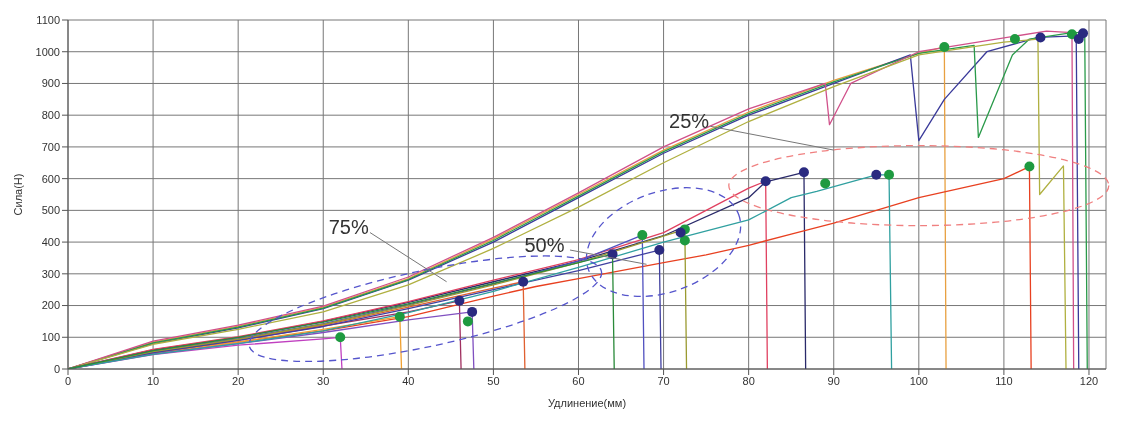 The height and width of the screenshot is (421, 1129). I want to click on y-tick-label: 300, so click(50, 273).